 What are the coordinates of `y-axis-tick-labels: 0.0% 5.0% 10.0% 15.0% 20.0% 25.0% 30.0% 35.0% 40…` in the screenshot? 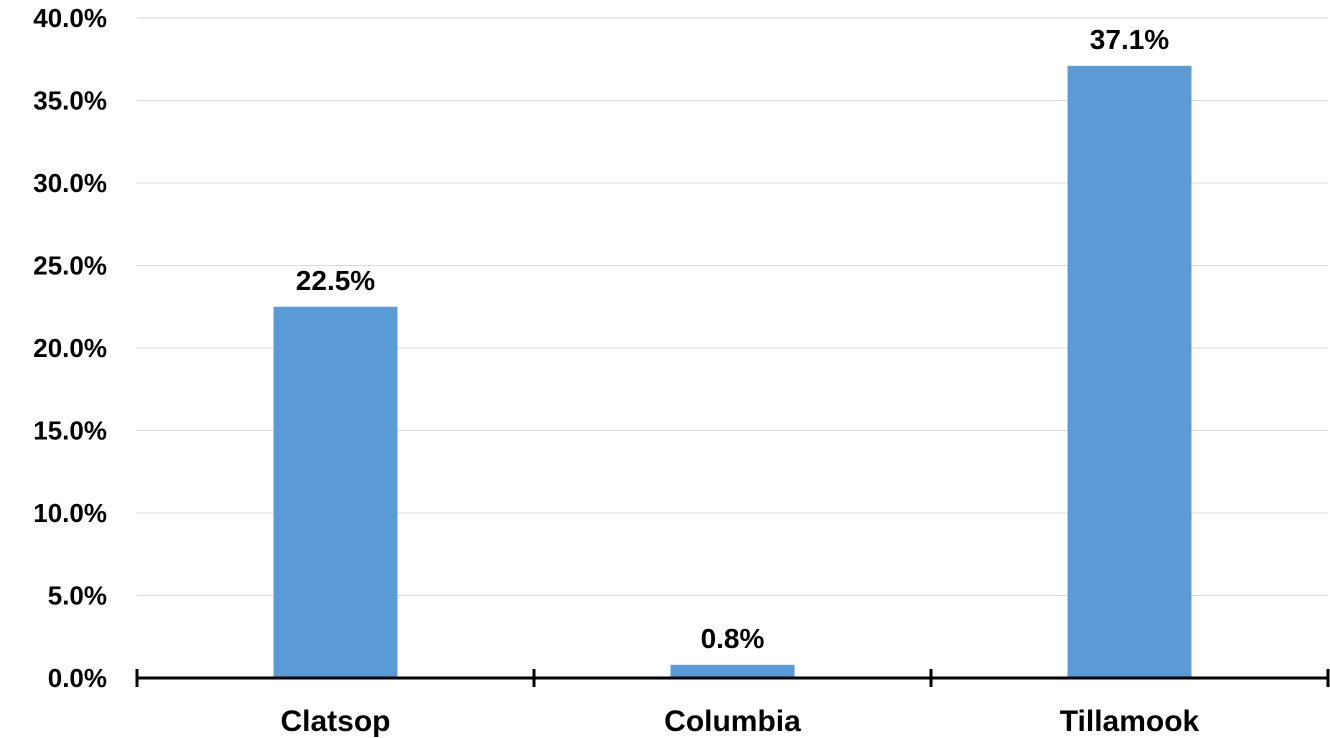 It's located at (70, 348).